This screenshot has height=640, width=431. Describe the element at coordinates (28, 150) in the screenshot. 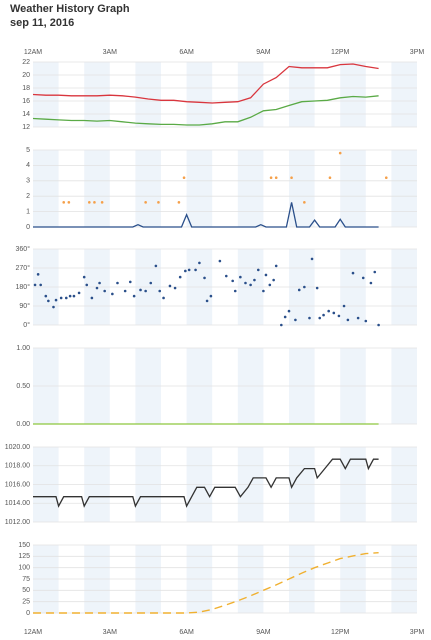

I see `y-tick-label: 5` at that location.